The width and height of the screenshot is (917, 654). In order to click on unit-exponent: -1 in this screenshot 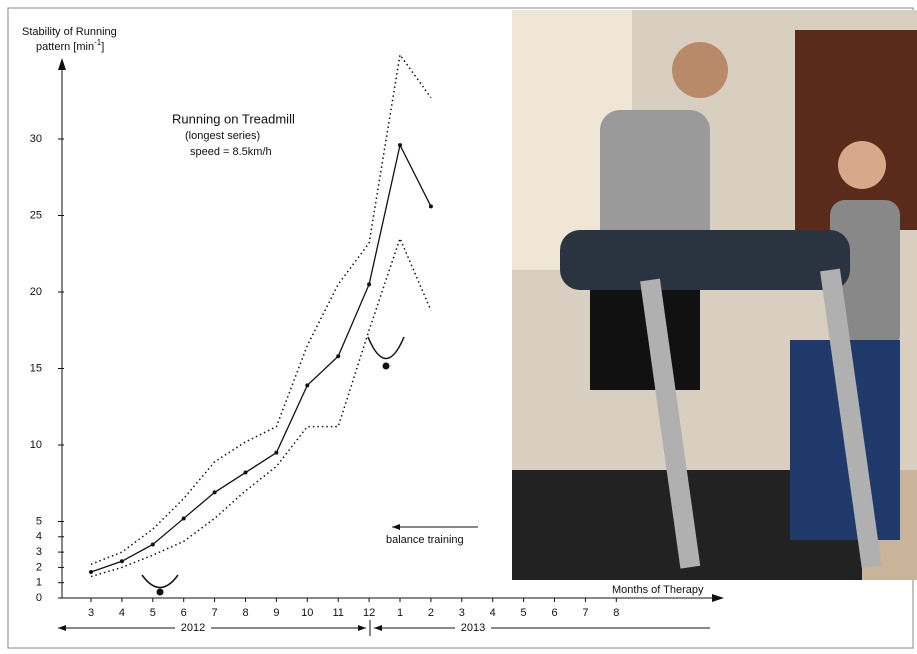, I will do `click(98, 42)`.